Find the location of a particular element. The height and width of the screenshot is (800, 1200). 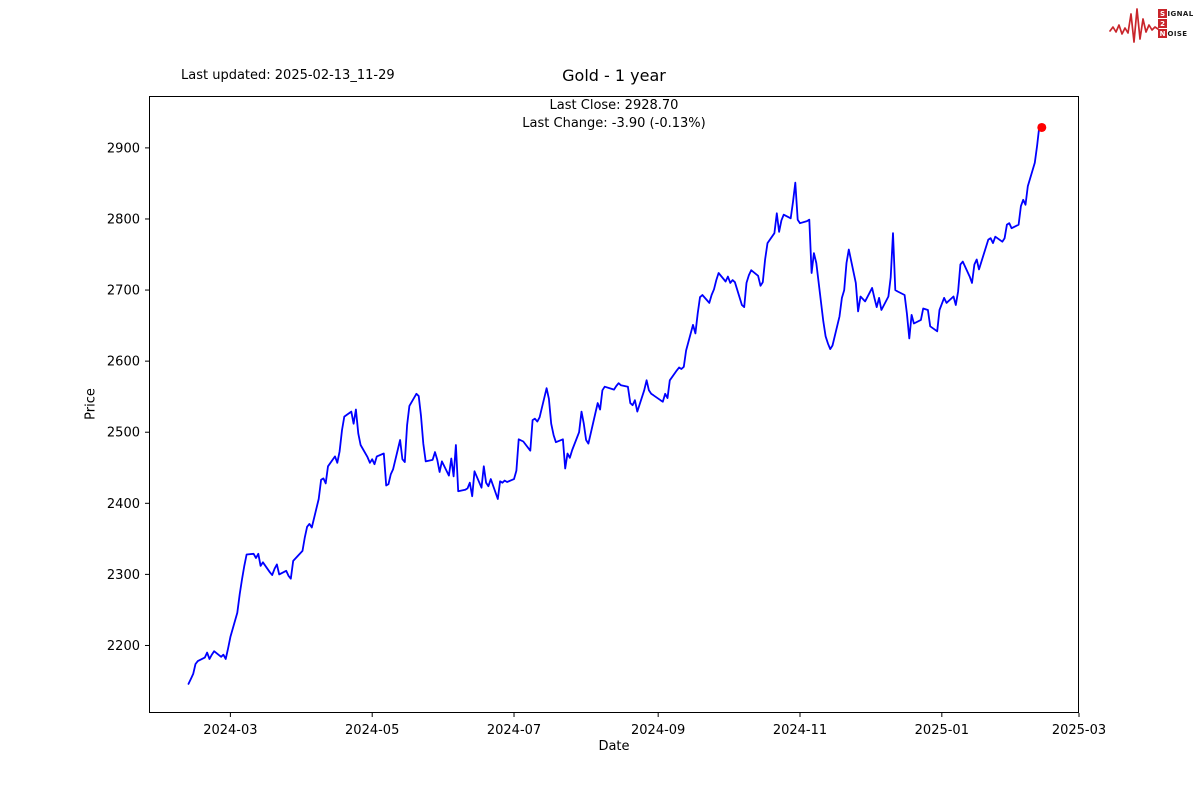

y-tick-label: 2700 is located at coordinates (123, 291).